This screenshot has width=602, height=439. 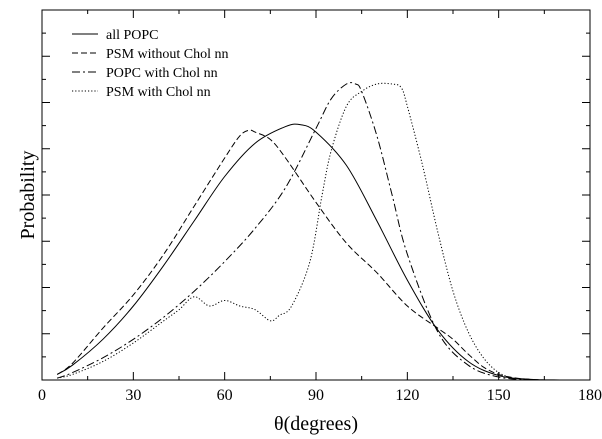 What do you see at coordinates (162, 73) in the screenshot?
I see `legend-label-popc-with-chol-nn: POPC with Chol nn` at bounding box center [162, 73].